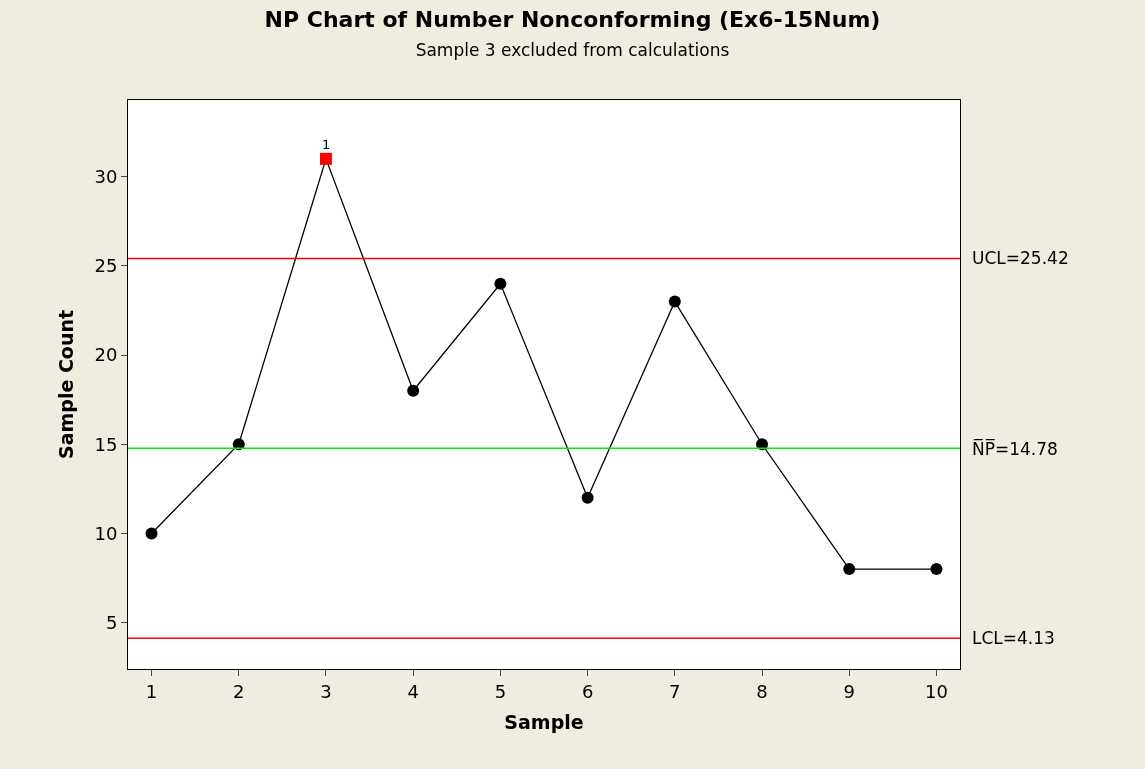 Image resolution: width=1145 pixels, height=769 pixels. Describe the element at coordinates (106, 533) in the screenshot. I see `y-tick-label: 10` at that location.